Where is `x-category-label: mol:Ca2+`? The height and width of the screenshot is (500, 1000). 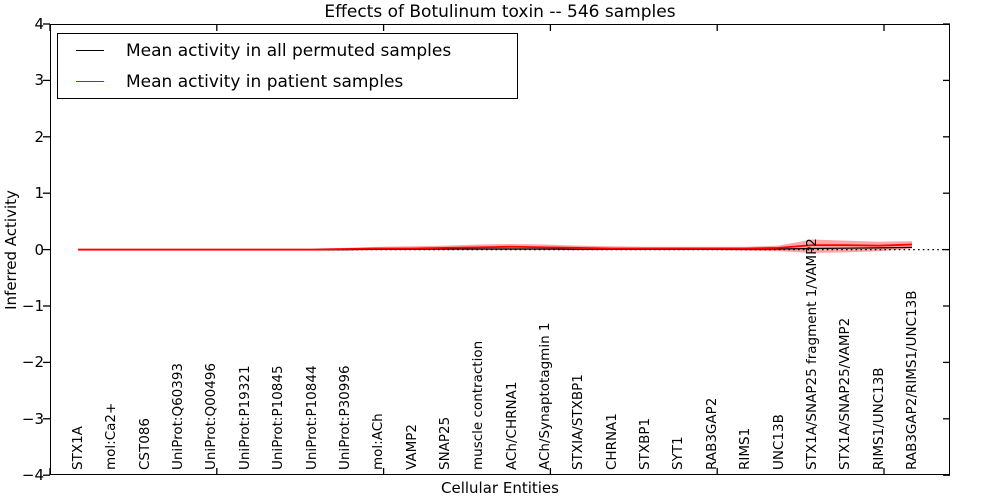 x-category-label: mol:Ca2+ is located at coordinates (111, 436).